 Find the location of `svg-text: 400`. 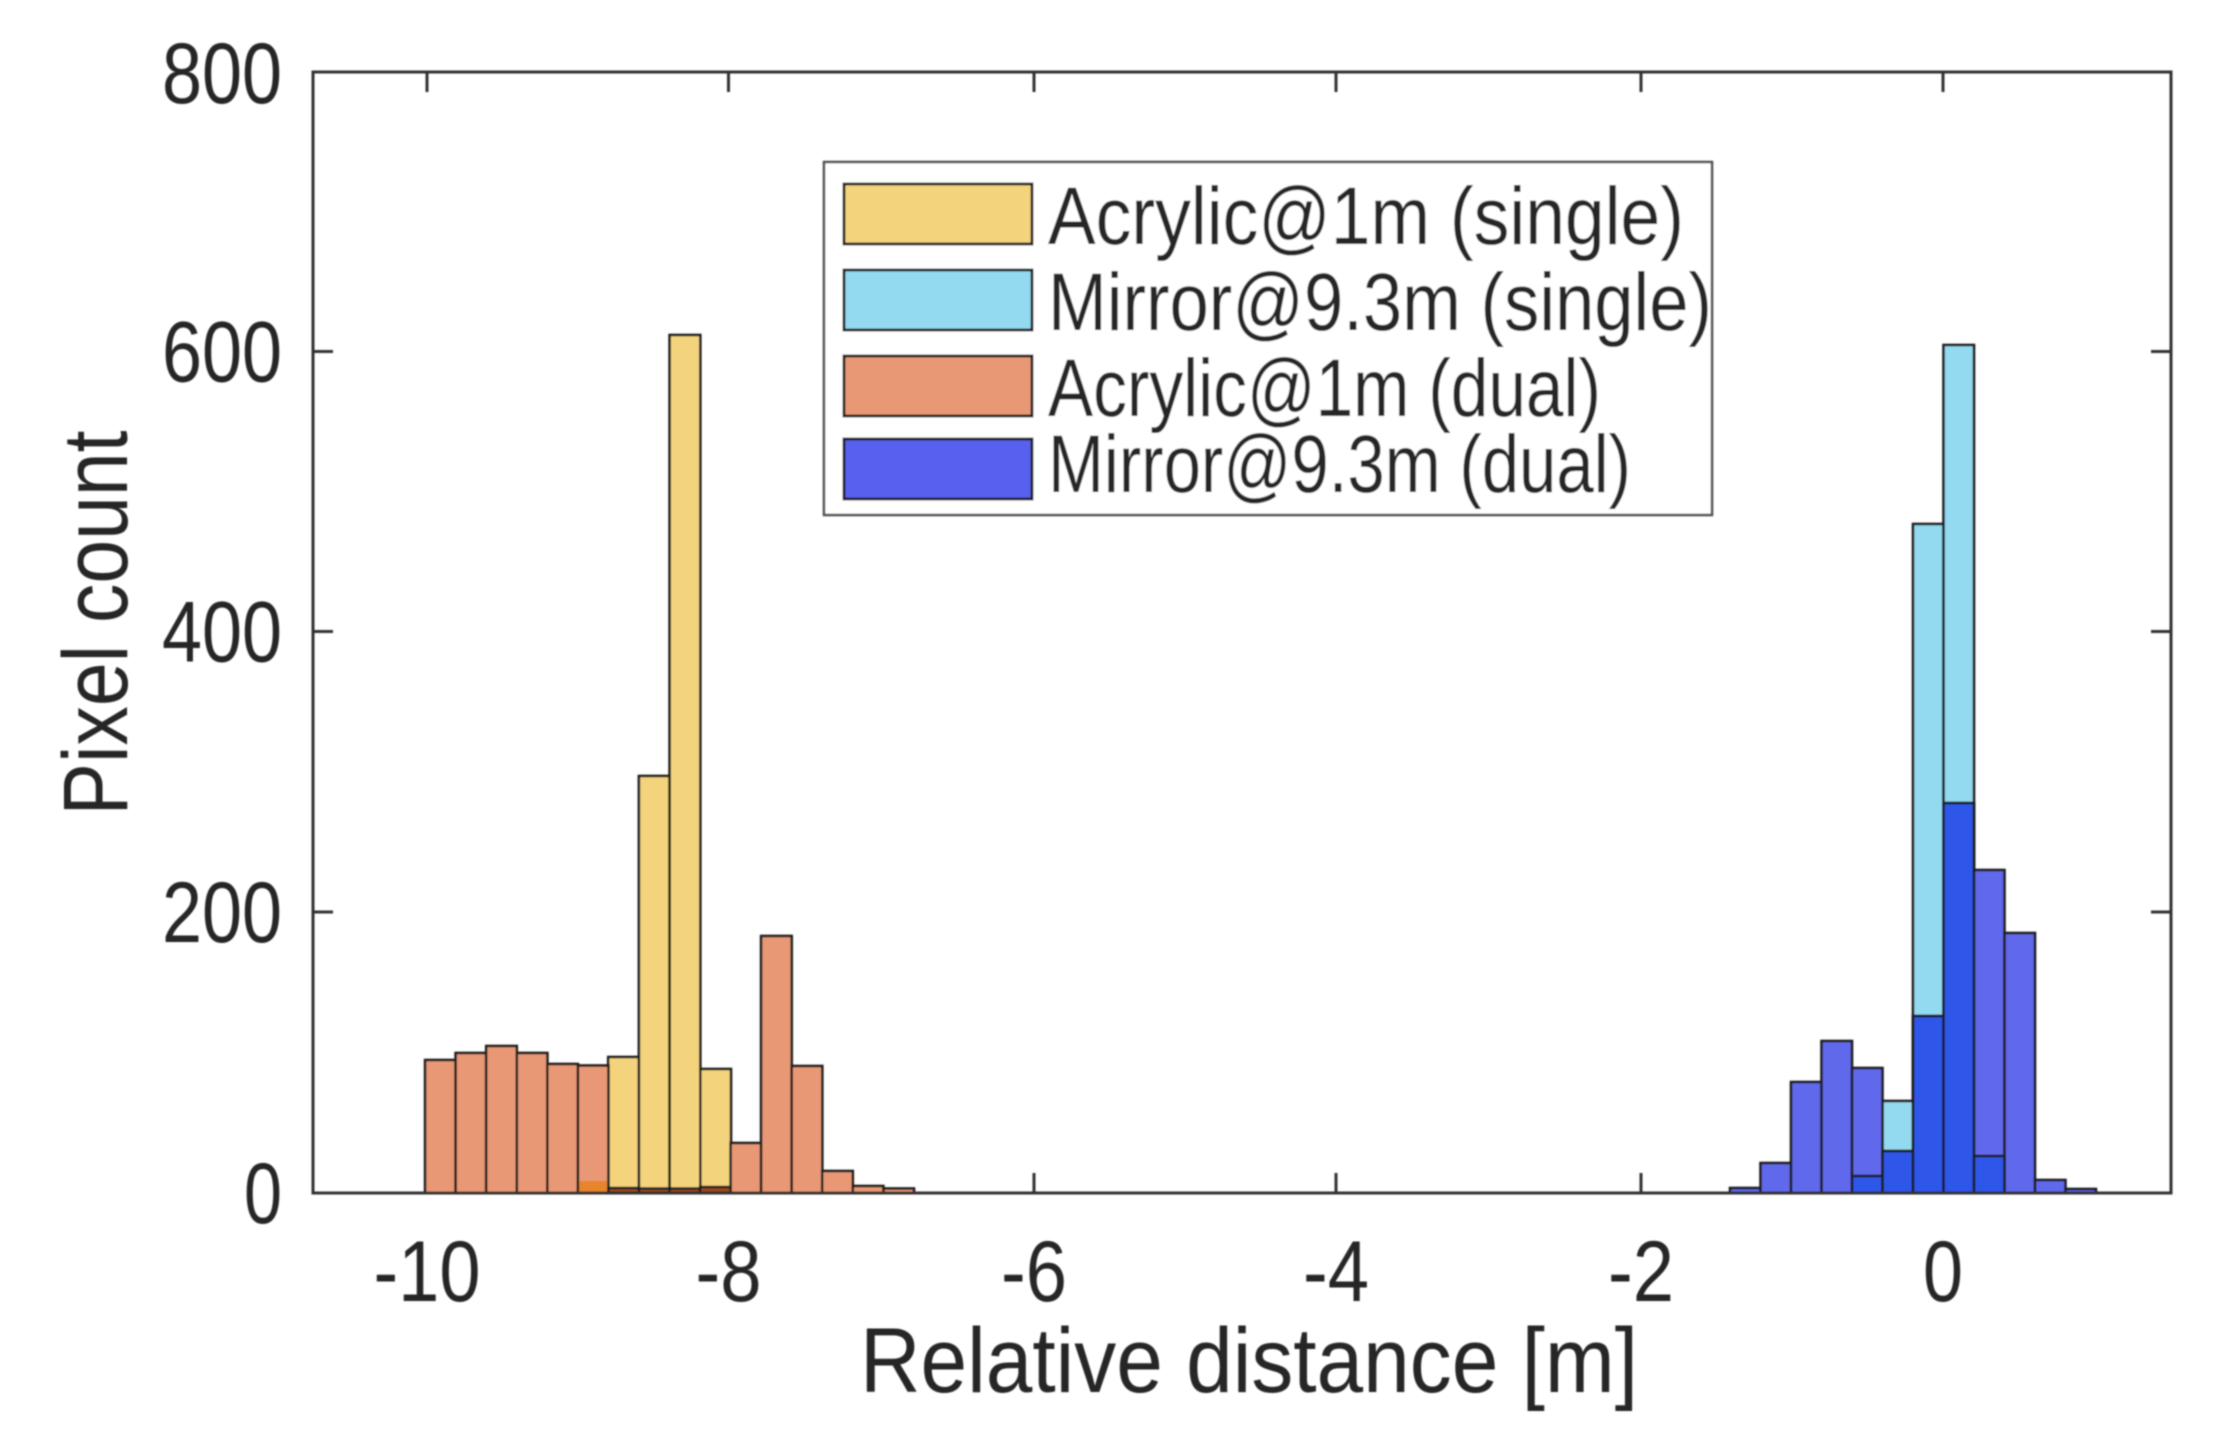

svg-text: 400 is located at coordinates (222, 633).